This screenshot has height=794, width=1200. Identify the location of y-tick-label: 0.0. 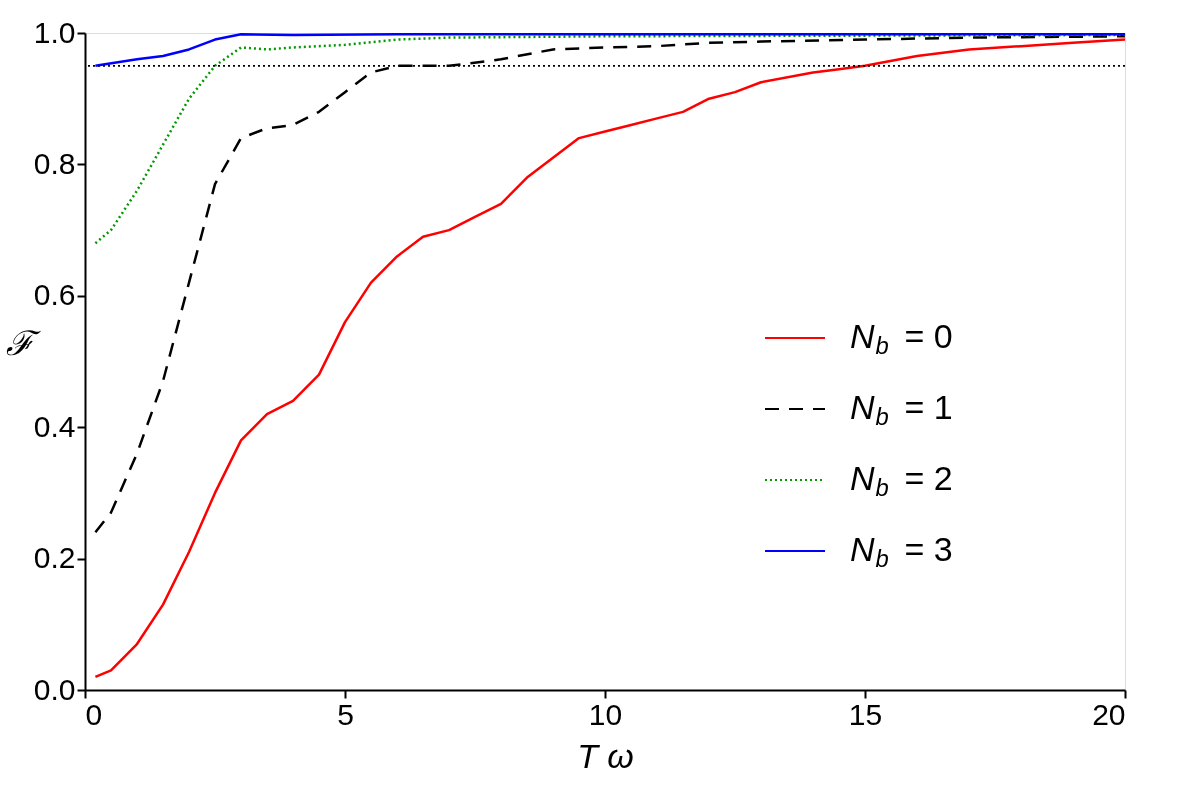
(54, 689).